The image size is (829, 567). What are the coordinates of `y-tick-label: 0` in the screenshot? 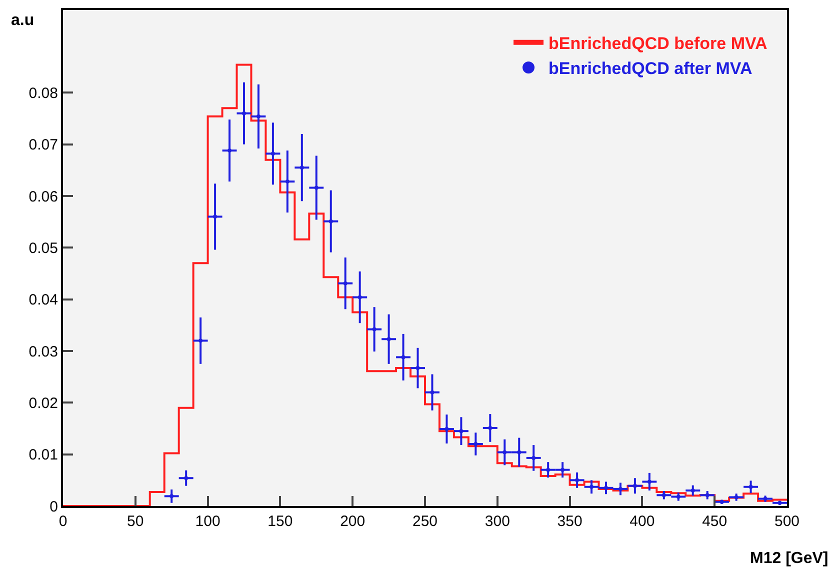 It's located at (54, 507).